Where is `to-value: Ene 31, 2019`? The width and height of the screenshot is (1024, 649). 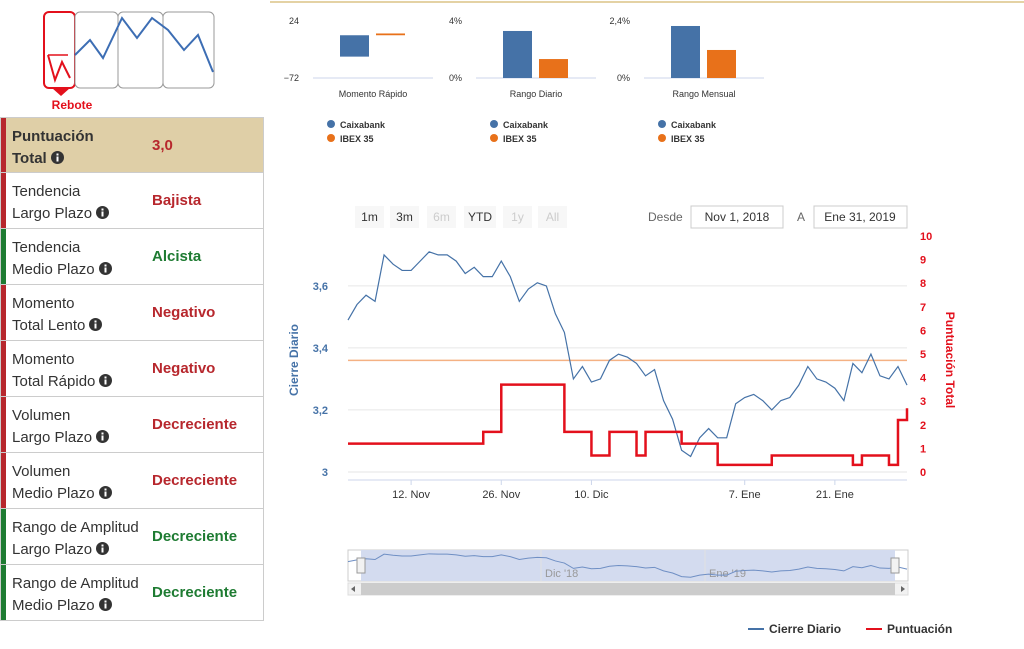 to-value: Ene 31, 2019 is located at coordinates (860, 217).